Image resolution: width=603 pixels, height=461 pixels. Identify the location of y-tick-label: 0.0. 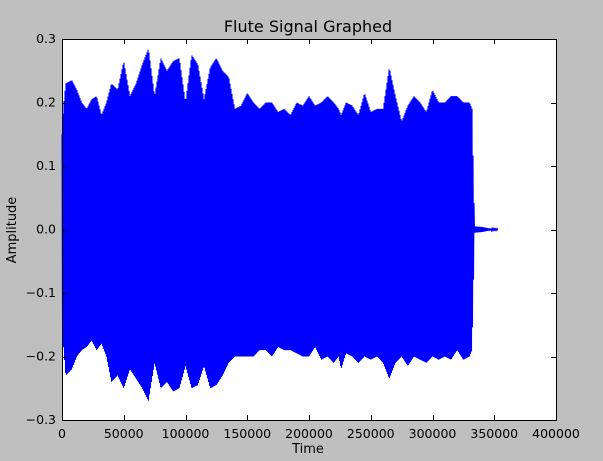
(46, 229).